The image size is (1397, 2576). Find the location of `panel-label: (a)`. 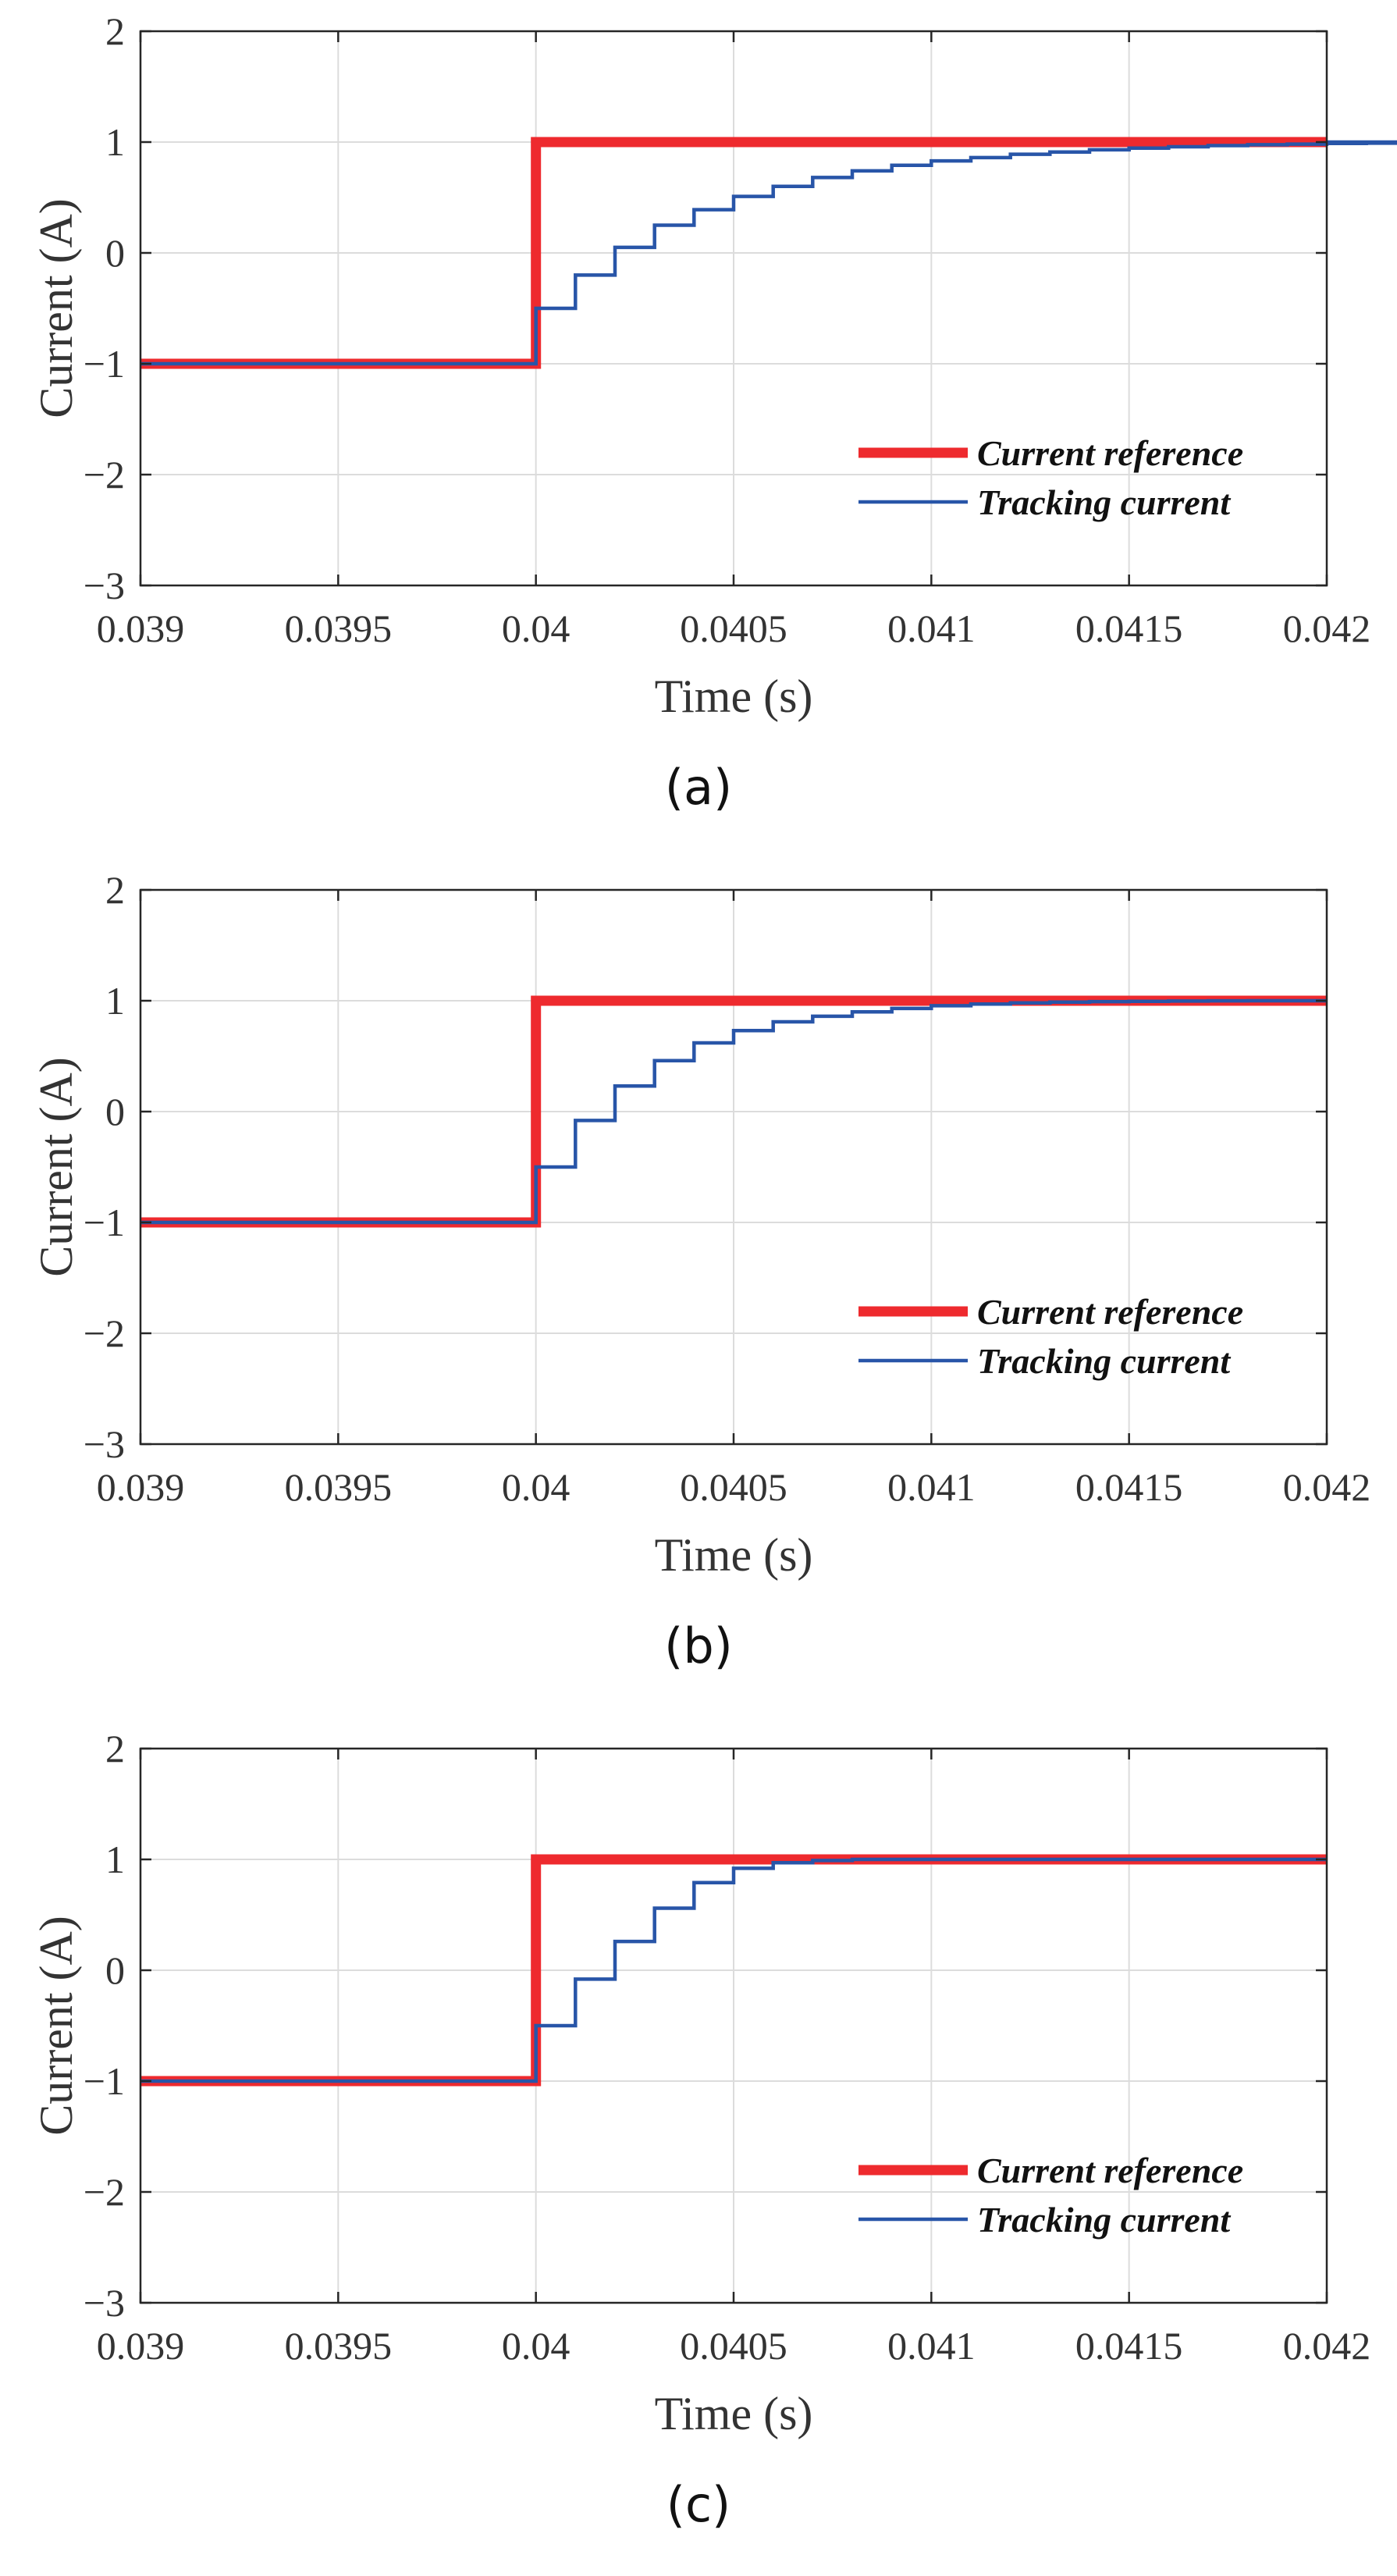

panel-label: (a) is located at coordinates (698, 787).